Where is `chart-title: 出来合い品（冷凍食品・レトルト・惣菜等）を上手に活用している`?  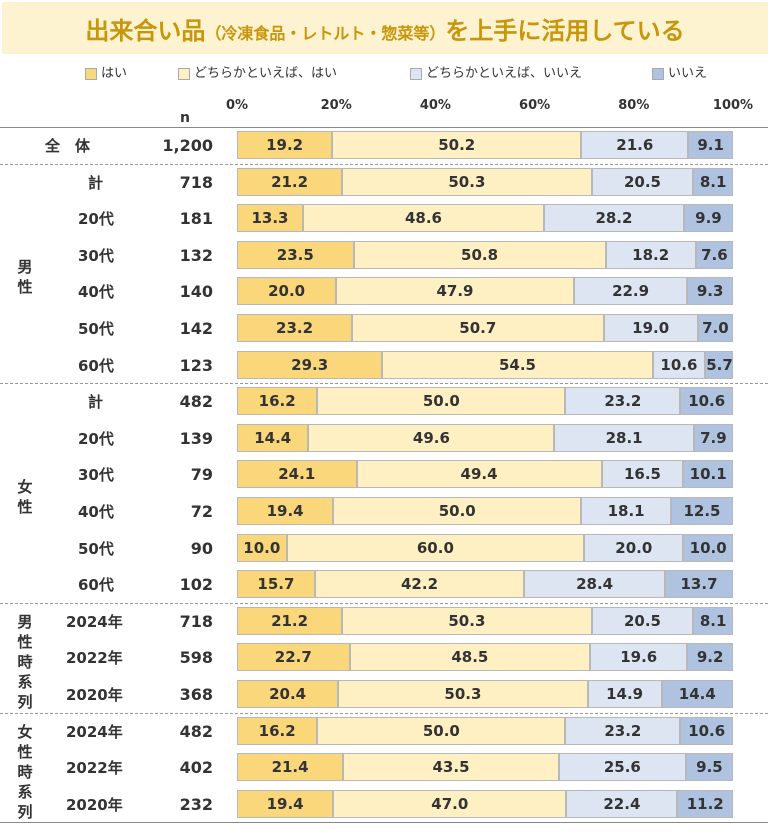 chart-title: 出来合い品（冷凍食品・レトルト・惣菜等）を上手に活用している is located at coordinates (384, 28).